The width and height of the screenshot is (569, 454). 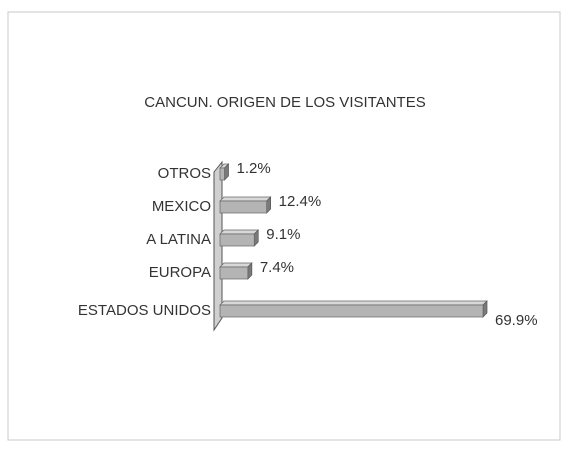 What do you see at coordinates (178, 239) in the screenshot?
I see `category-label: A LATINA` at bounding box center [178, 239].